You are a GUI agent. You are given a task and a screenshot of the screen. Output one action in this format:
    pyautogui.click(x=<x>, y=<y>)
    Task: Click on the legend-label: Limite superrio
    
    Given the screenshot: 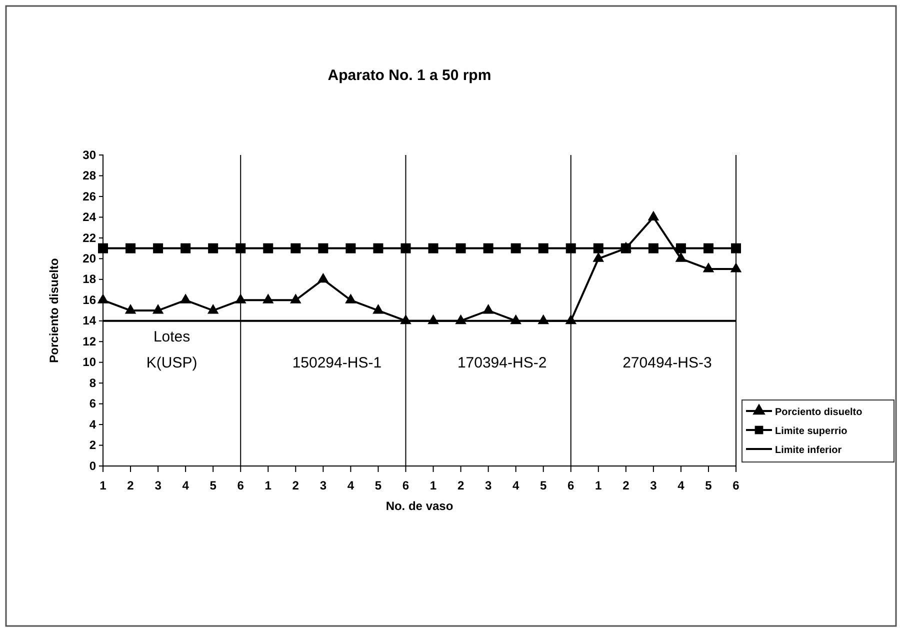 What is the action you would take?
    pyautogui.click(x=811, y=431)
    